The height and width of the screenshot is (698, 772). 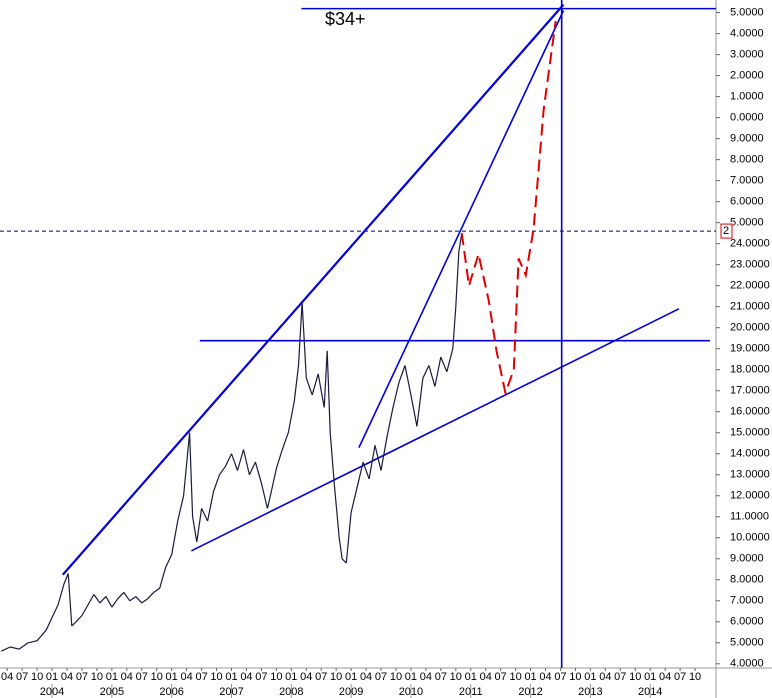 What do you see at coordinates (747, 55) in the screenshot?
I see `y-tick-label: 3.0000` at bounding box center [747, 55].